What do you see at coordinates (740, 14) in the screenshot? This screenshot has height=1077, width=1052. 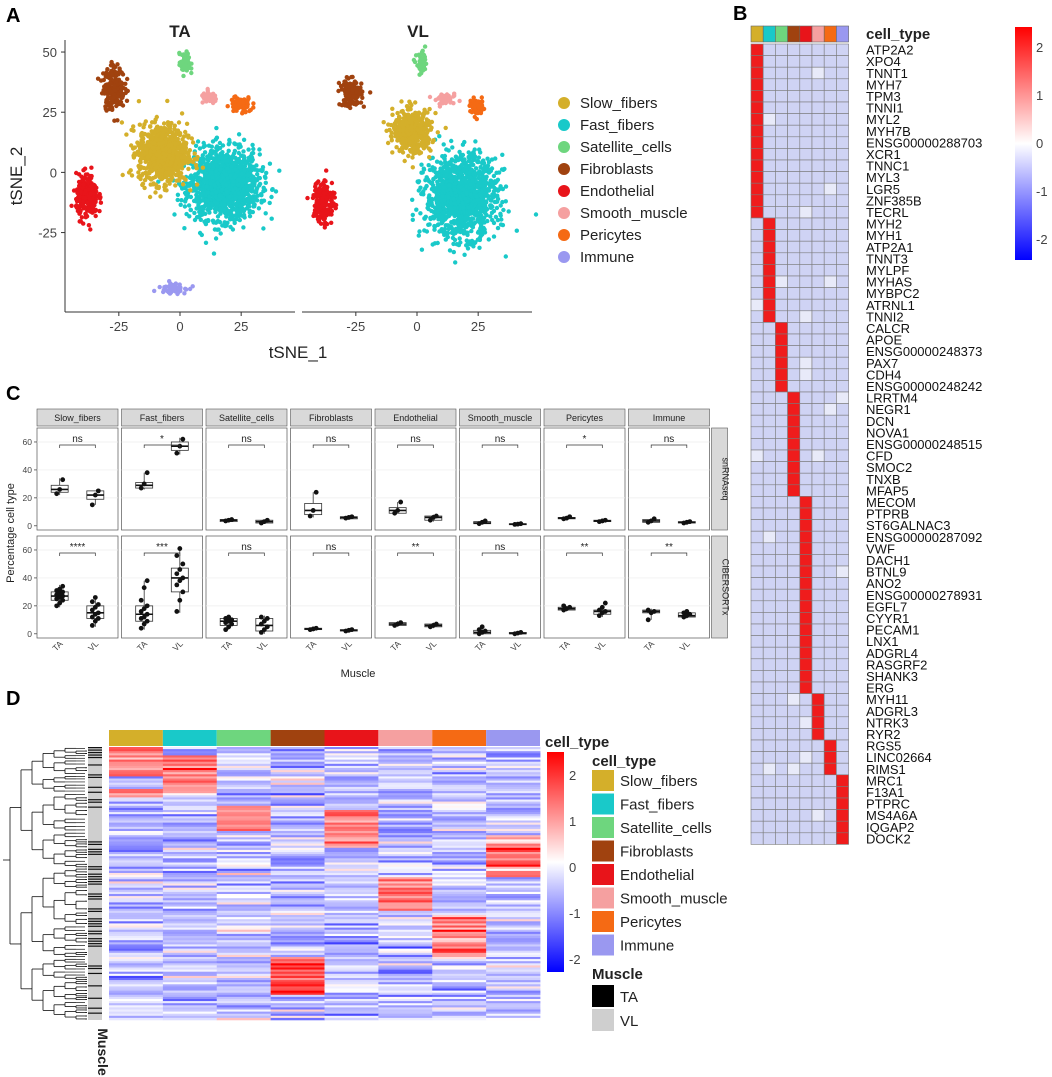 I see `panel-label-b: B` at bounding box center [740, 14].